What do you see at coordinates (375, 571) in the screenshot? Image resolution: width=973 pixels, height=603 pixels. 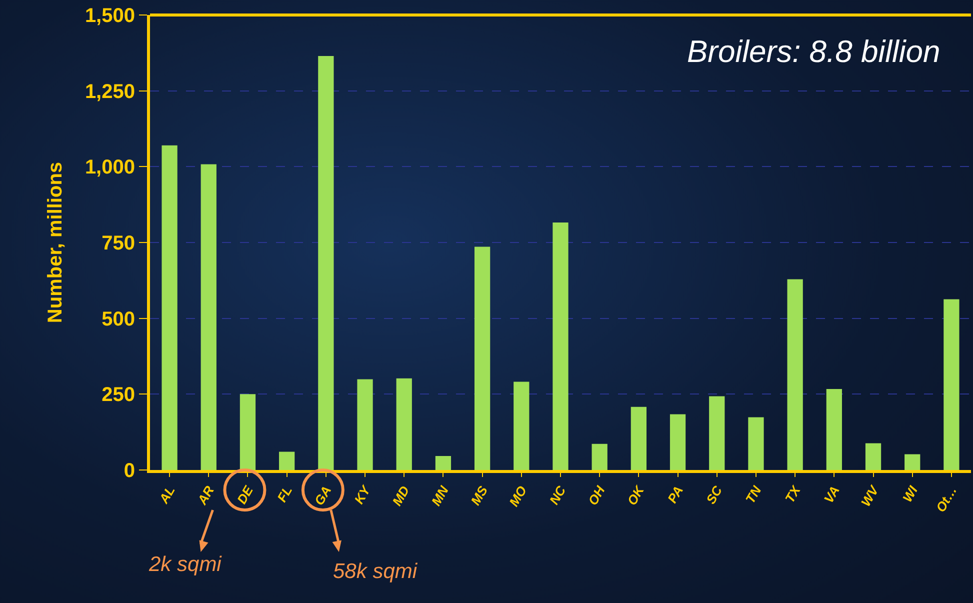 I see `text: 58k sqmi` at bounding box center [375, 571].